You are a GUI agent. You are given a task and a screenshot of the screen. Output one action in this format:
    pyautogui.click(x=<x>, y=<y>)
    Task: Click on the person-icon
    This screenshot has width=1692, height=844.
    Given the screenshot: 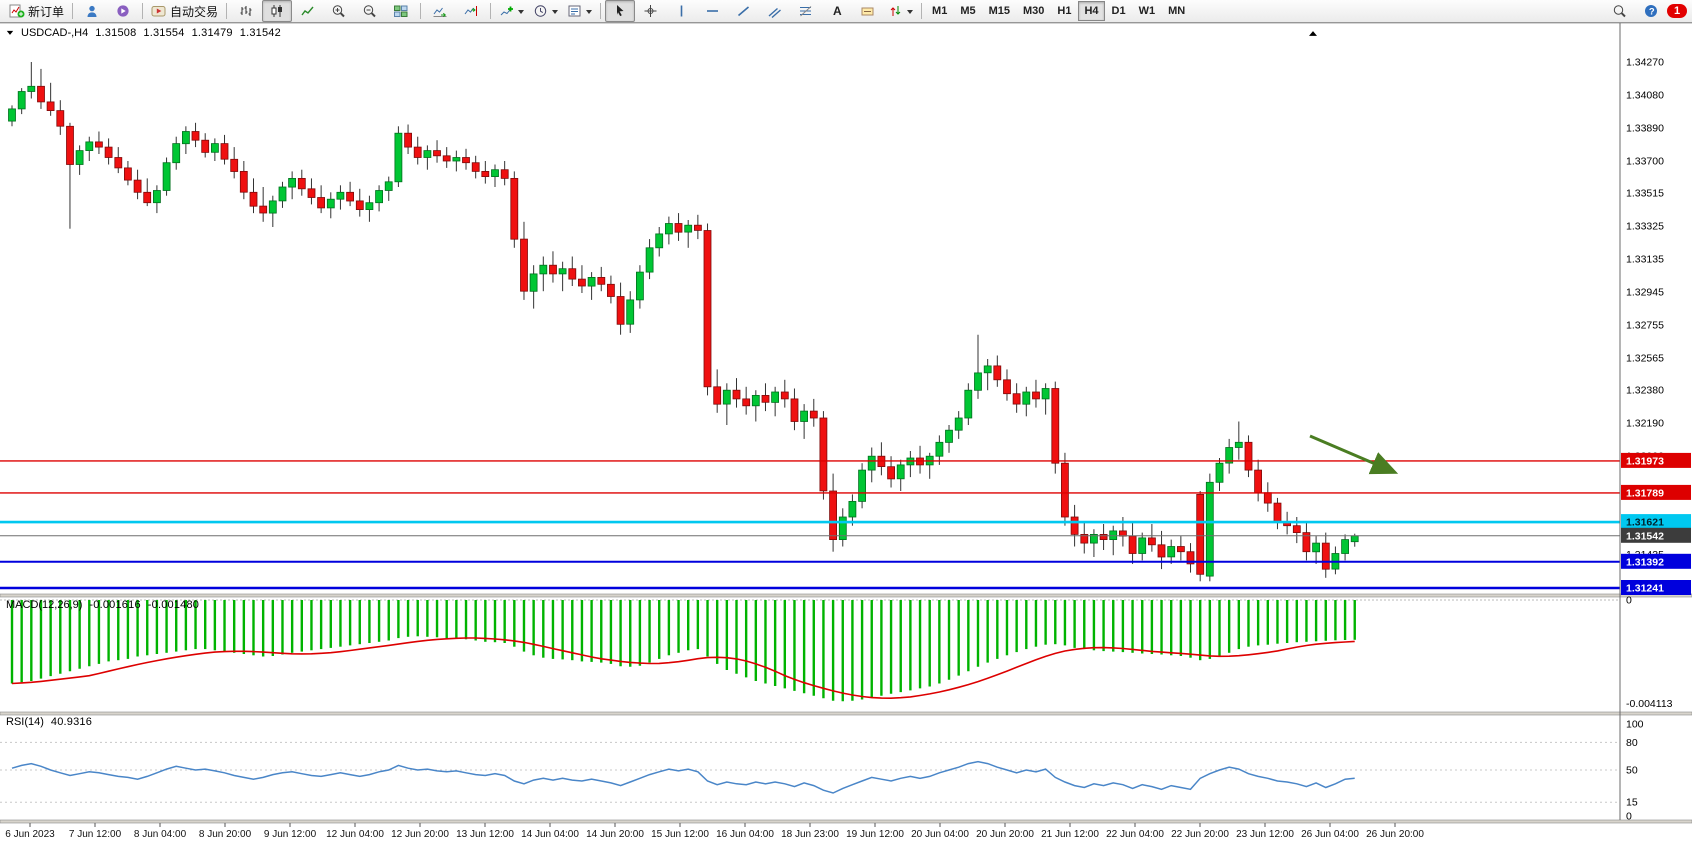 What is the action you would take?
    pyautogui.click(x=92, y=11)
    